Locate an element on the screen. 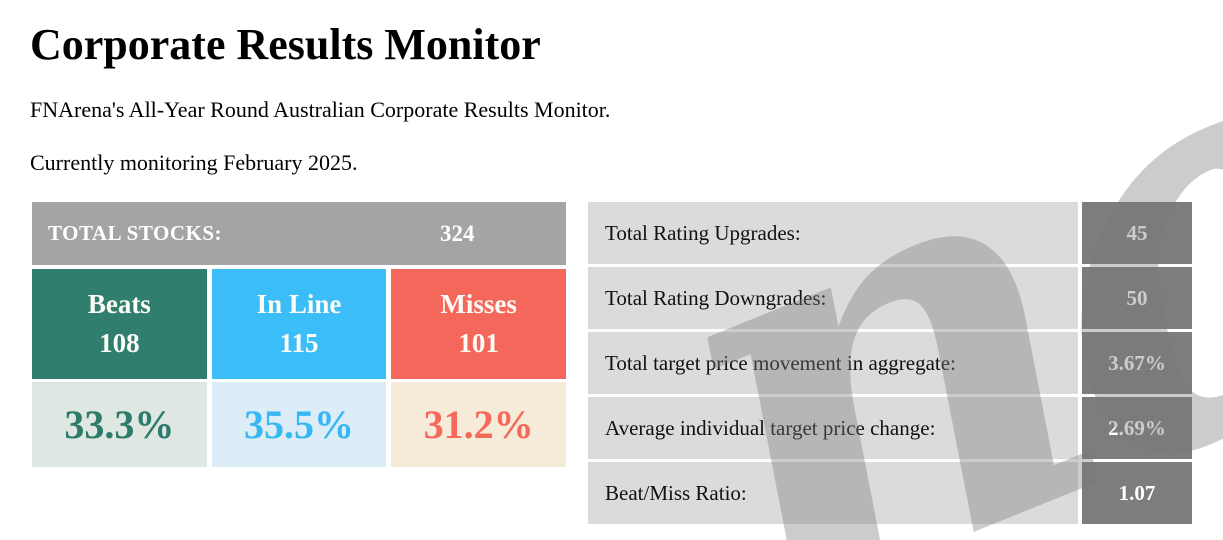 Image resolution: width=1223 pixels, height=540 pixels. misses-box: Misses 101 is located at coordinates (479, 324).